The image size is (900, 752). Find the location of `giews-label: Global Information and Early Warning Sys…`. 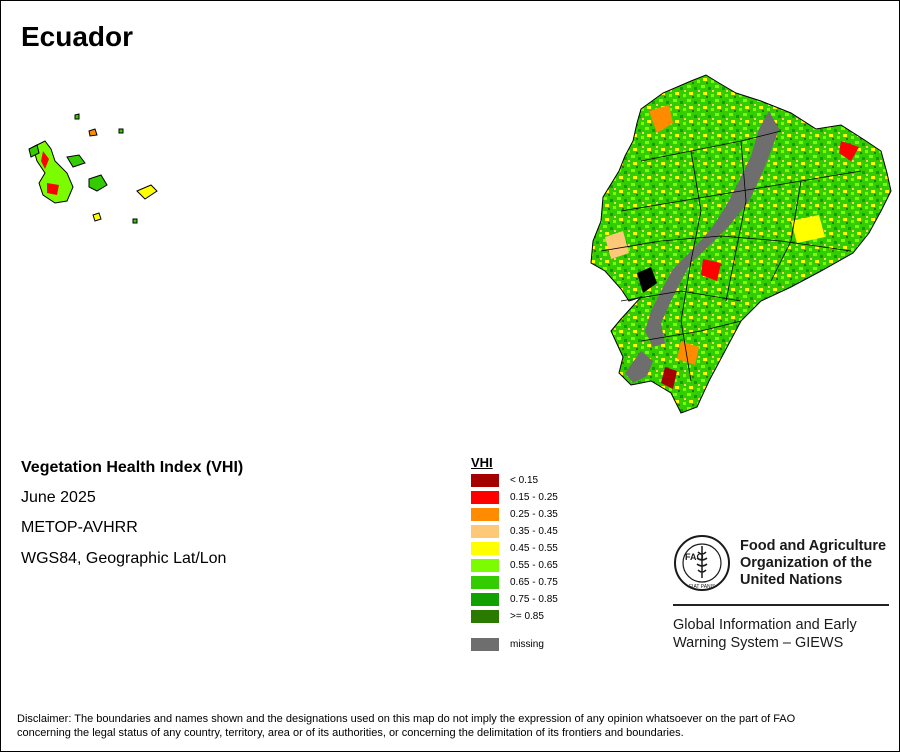

giews-label: Global Information and Early Warning Sys… is located at coordinates (765, 634).